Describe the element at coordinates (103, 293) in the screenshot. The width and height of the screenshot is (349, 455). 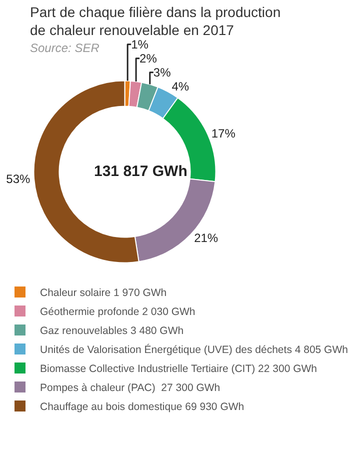
I see `legend-label: Chaleur solaire 1 970 GWh` at that location.